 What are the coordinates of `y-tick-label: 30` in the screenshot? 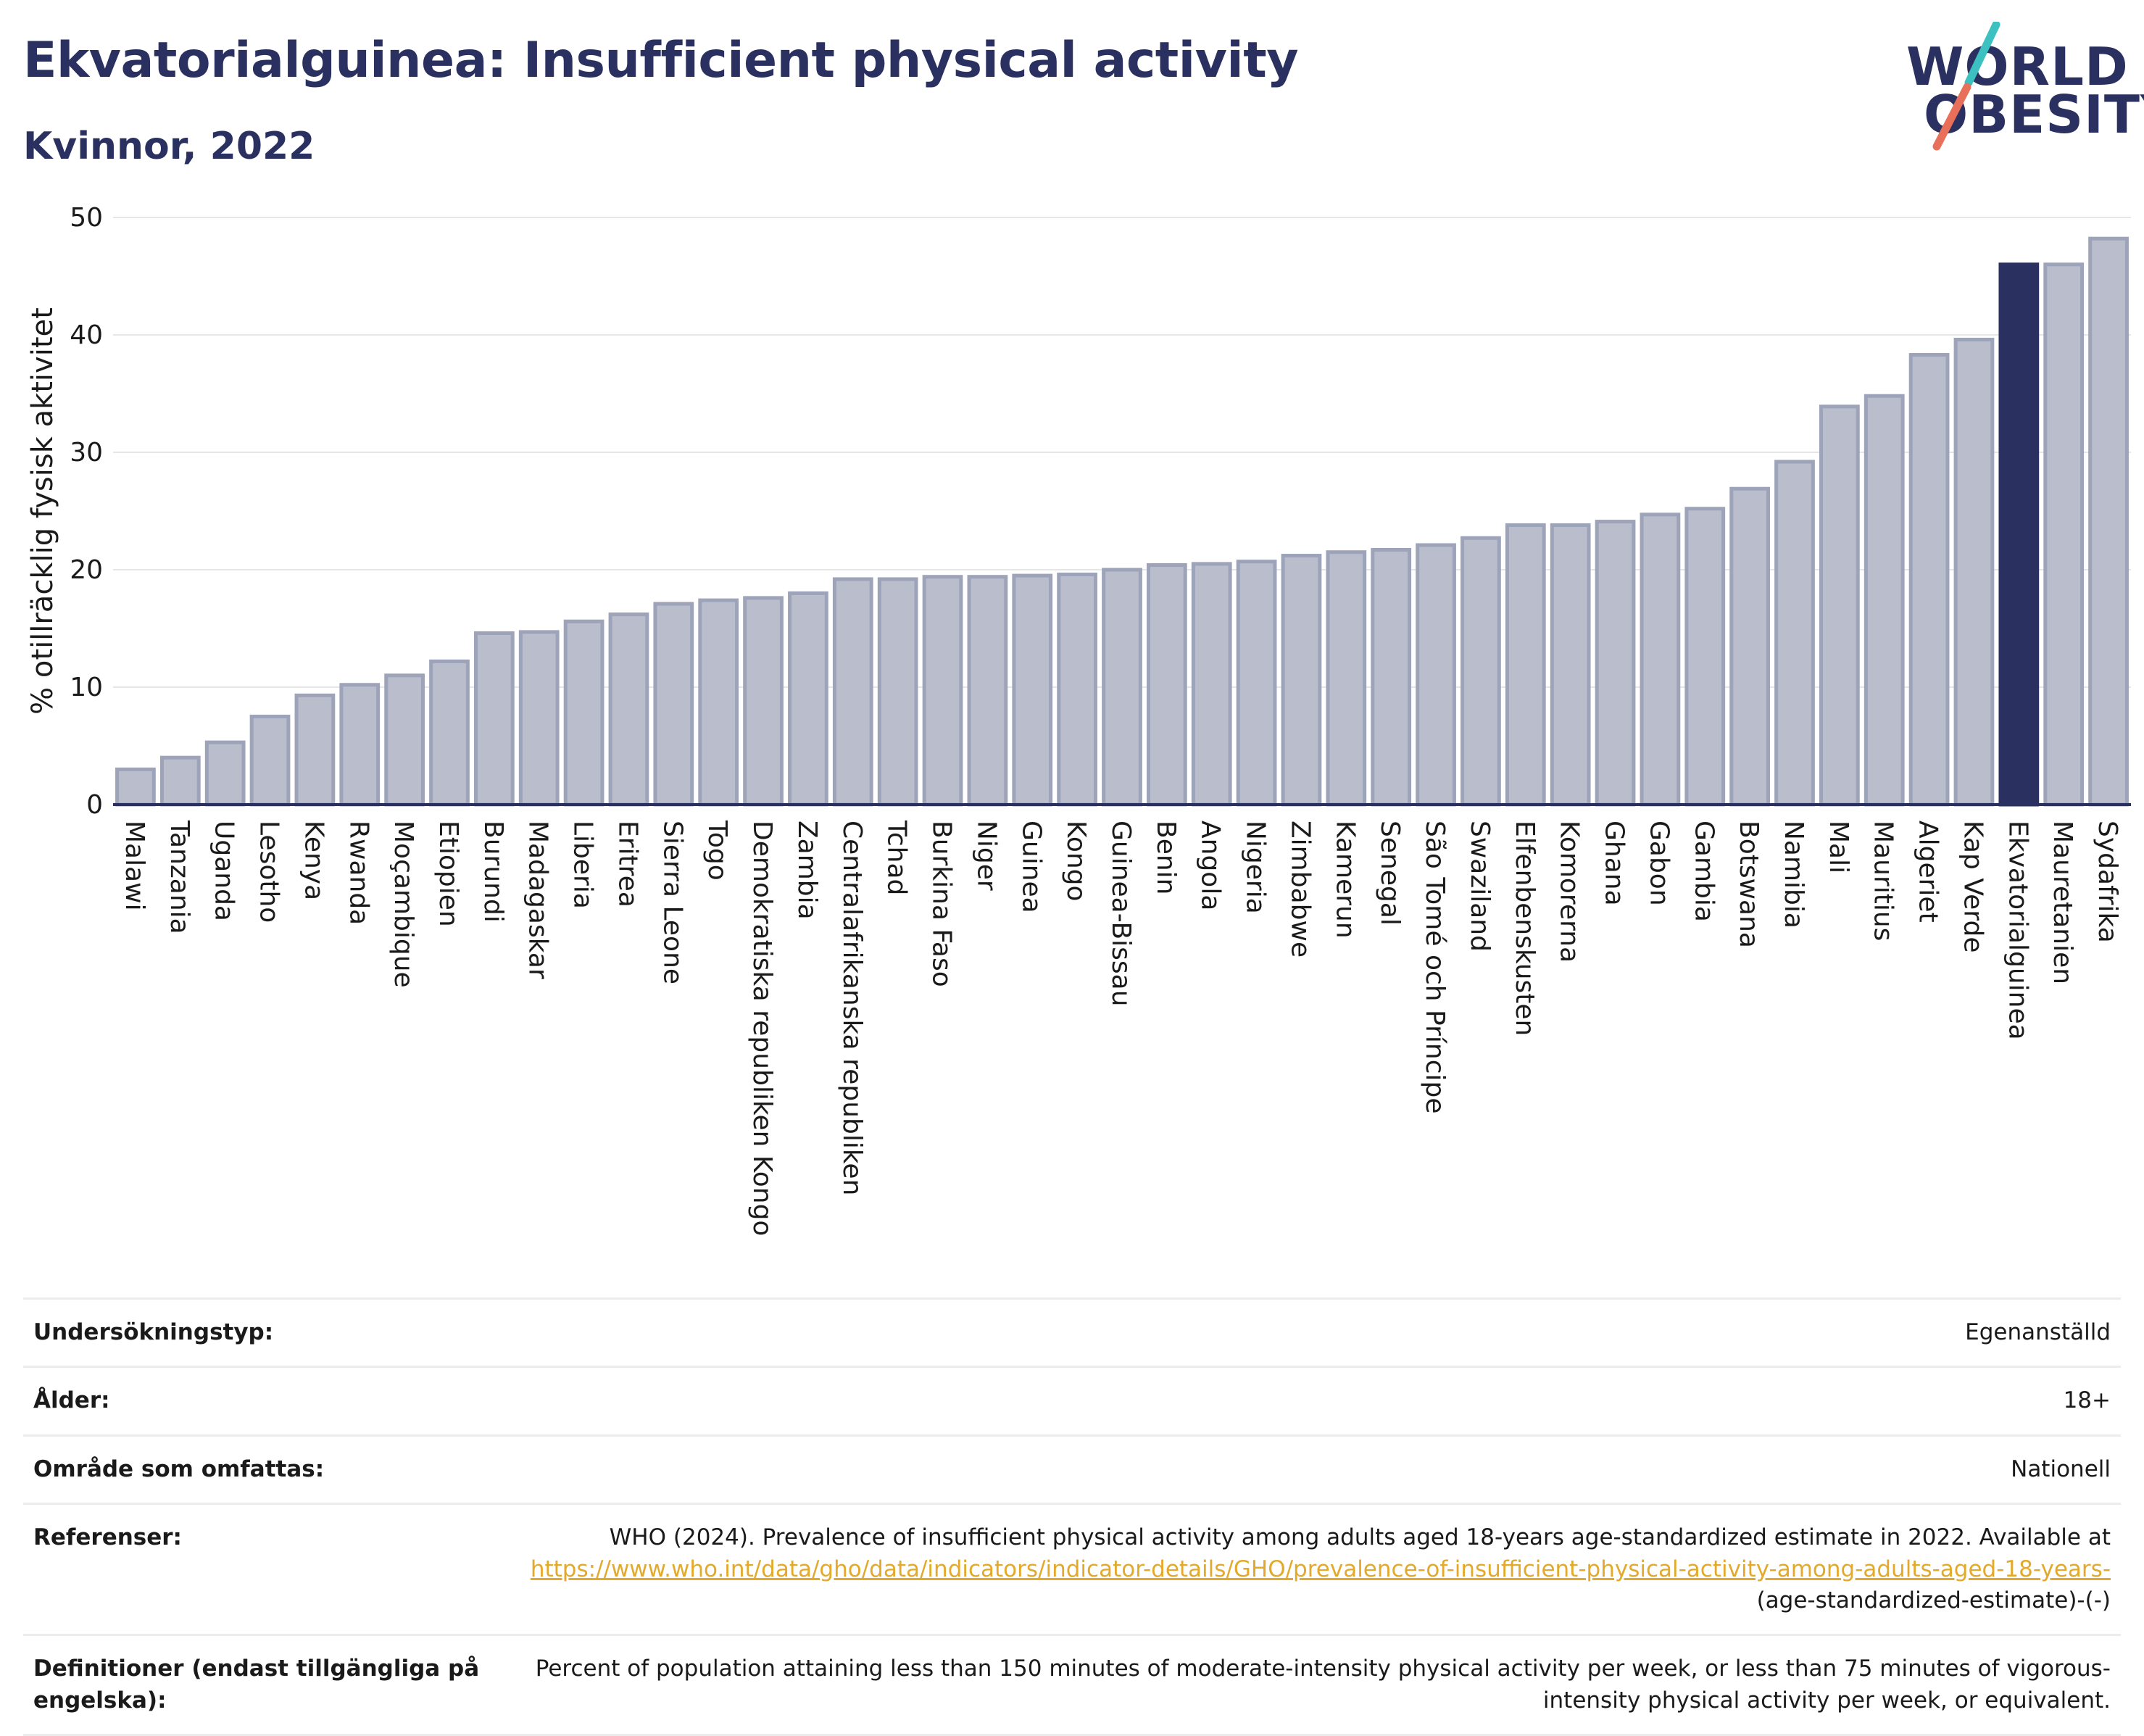 It's located at (86, 453).